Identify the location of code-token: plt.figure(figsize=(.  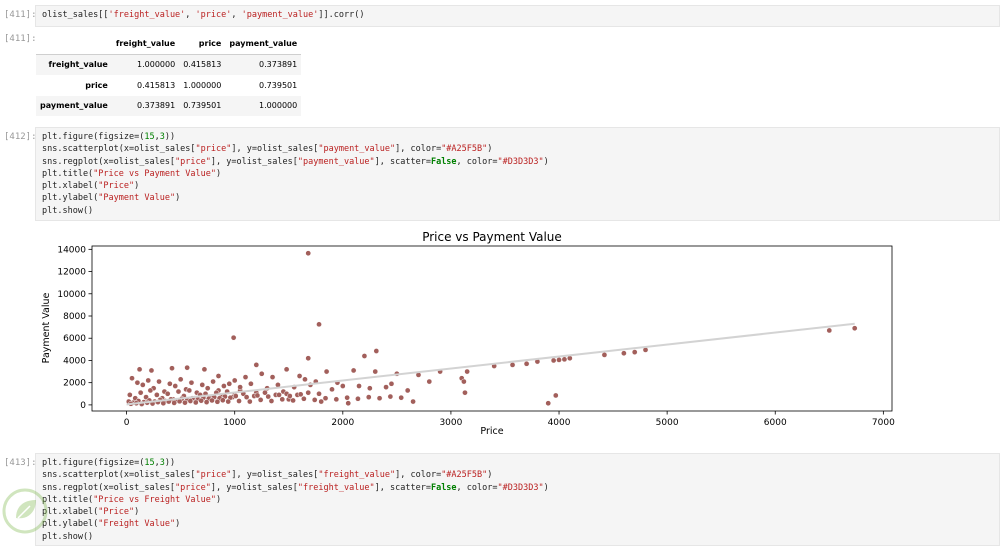
(93, 137).